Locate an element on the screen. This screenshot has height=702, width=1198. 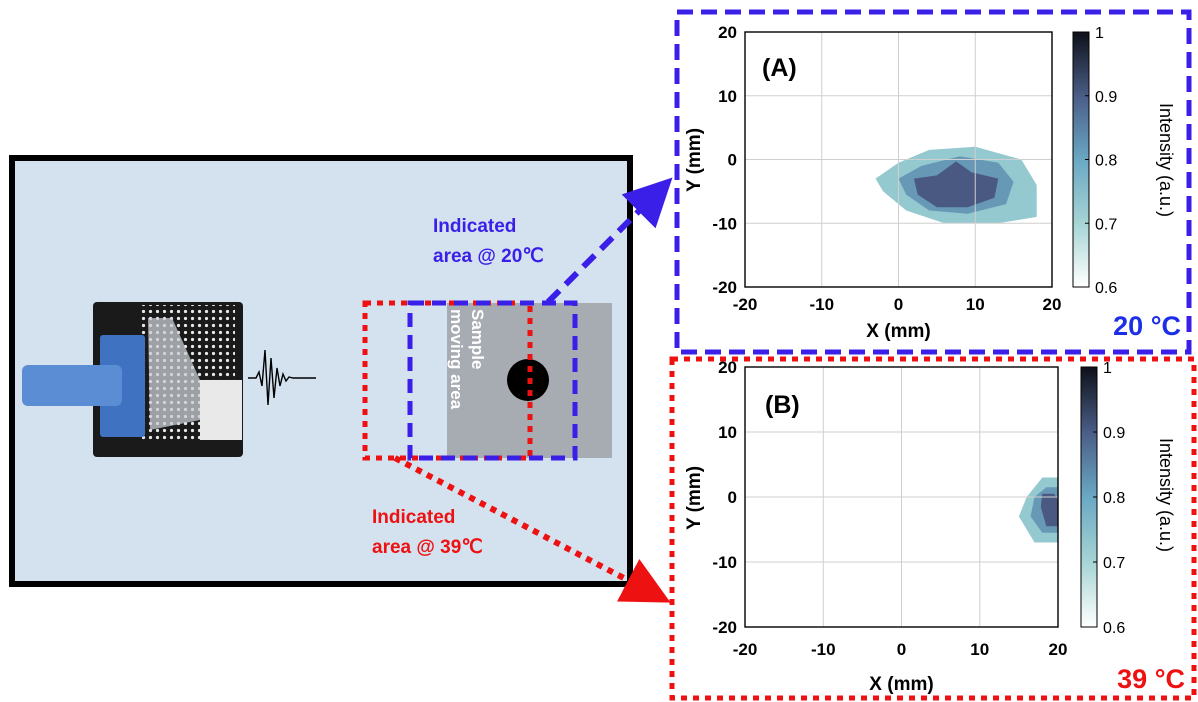
panel-label: (A) is located at coordinates (779, 68).